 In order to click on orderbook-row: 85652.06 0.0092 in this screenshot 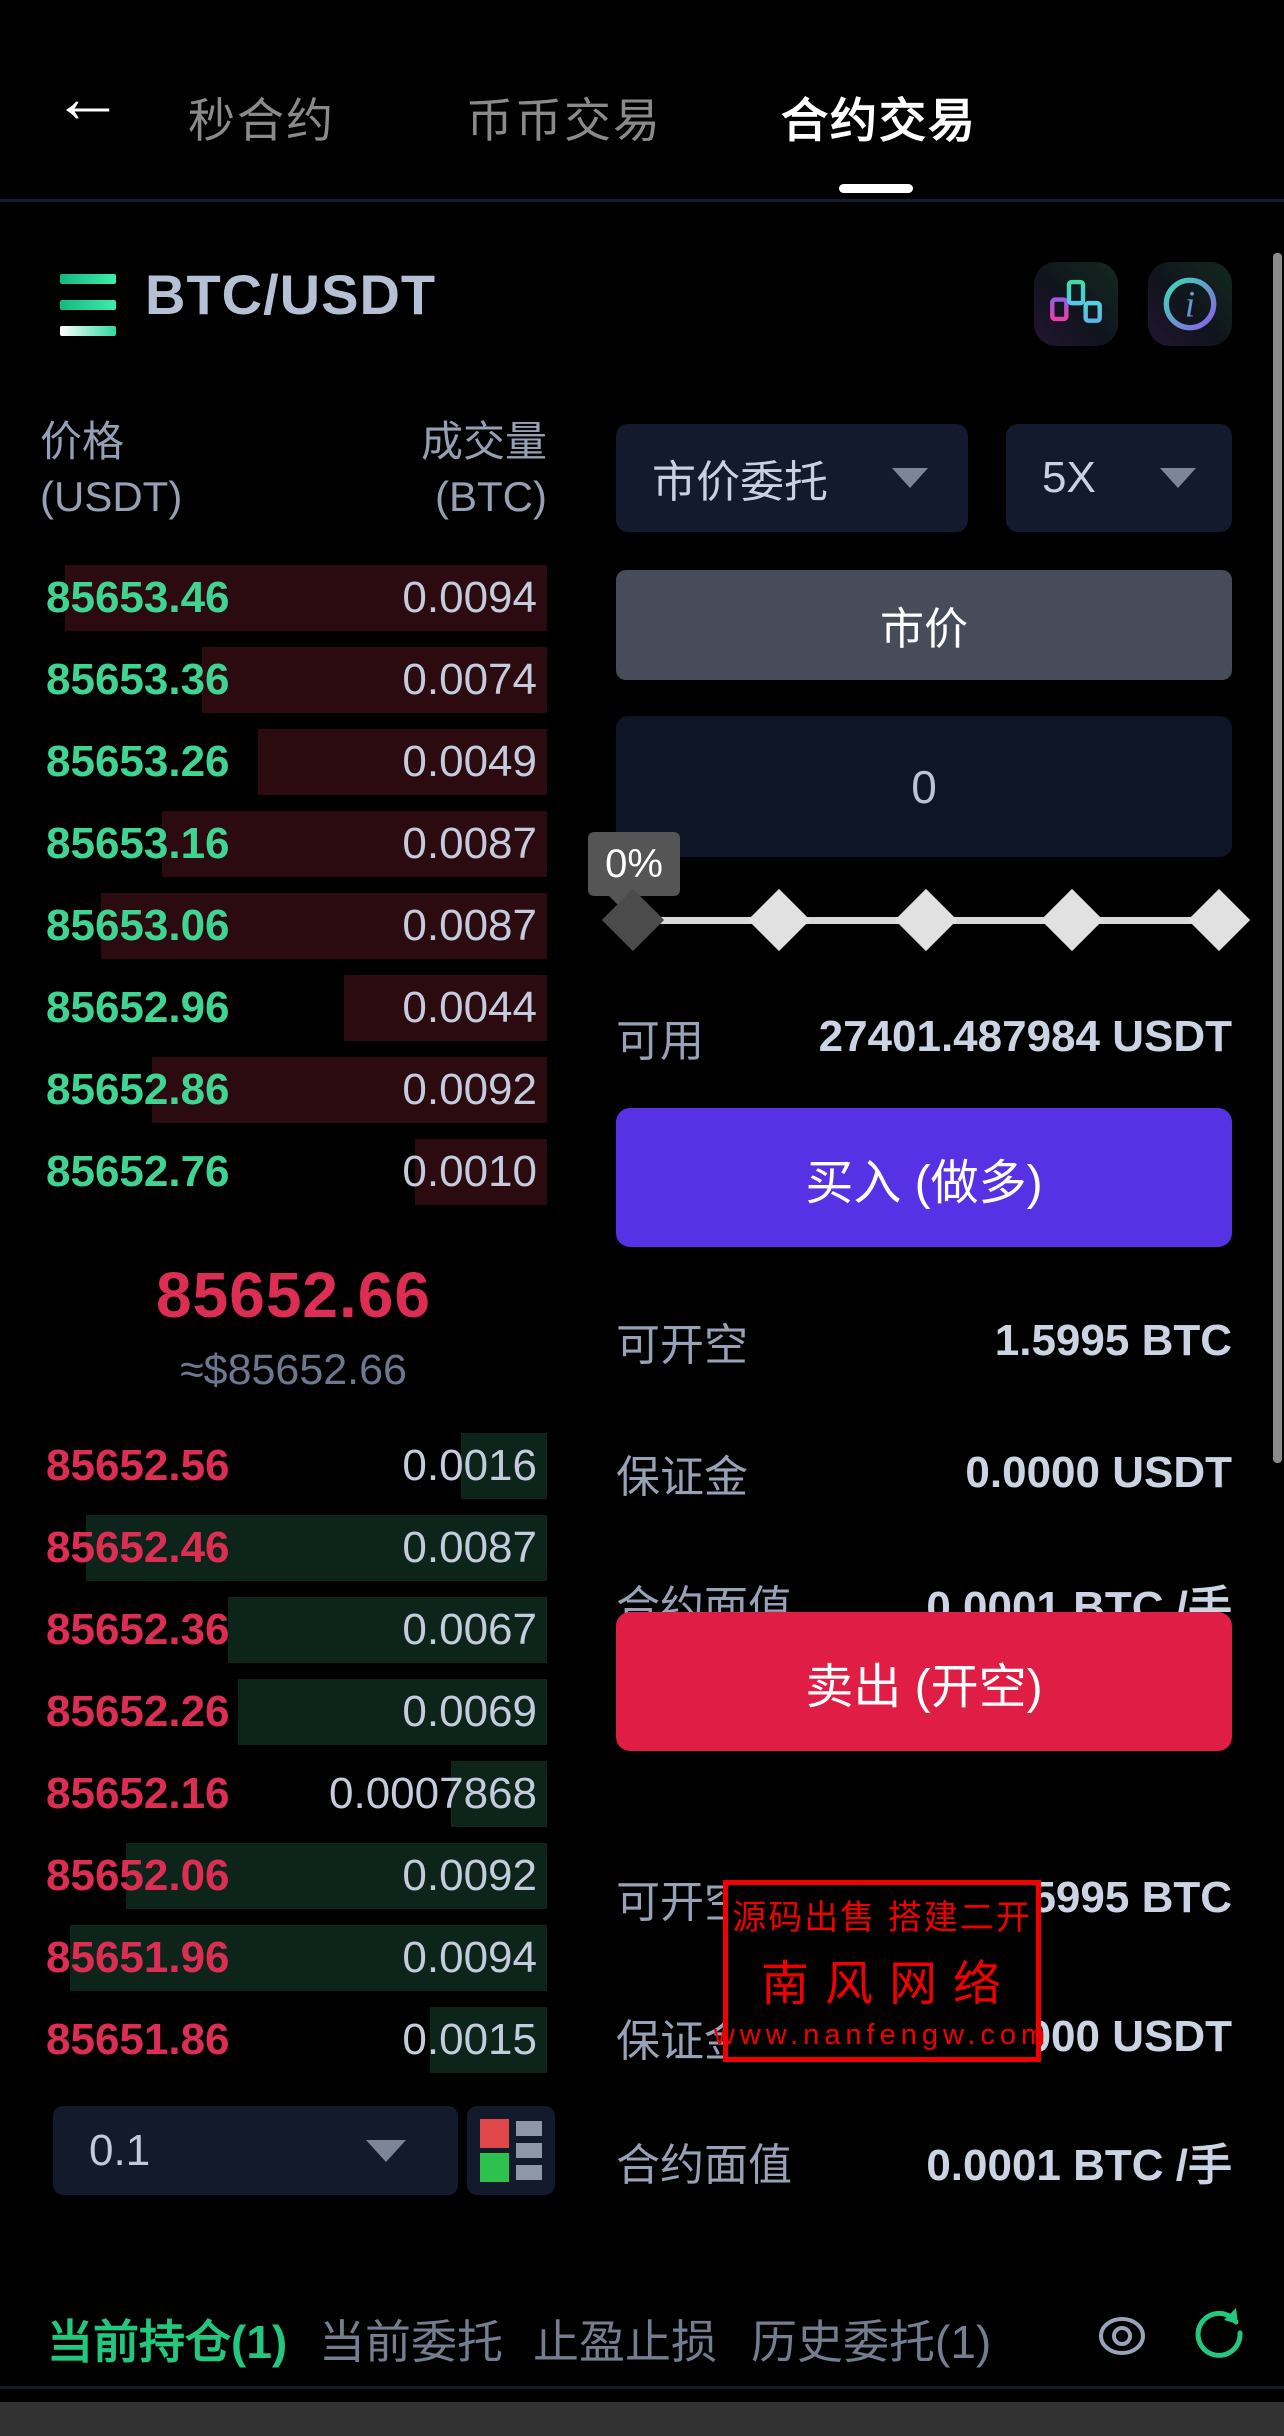, I will do `click(293, 1876)`.